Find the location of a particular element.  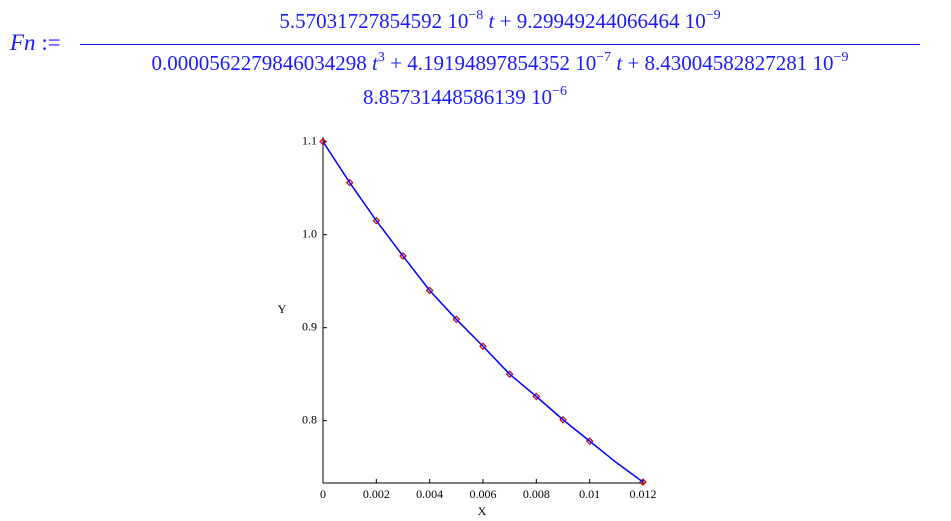

y-tick-label: 0.8 is located at coordinates (309, 419).